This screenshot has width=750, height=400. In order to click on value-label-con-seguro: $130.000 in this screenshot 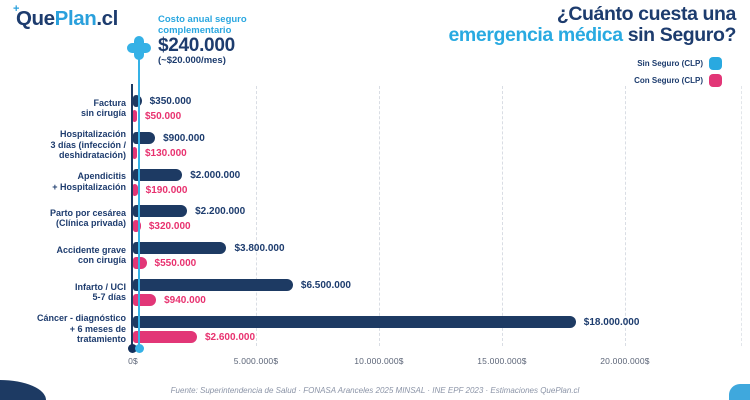, I will do `click(166, 153)`.